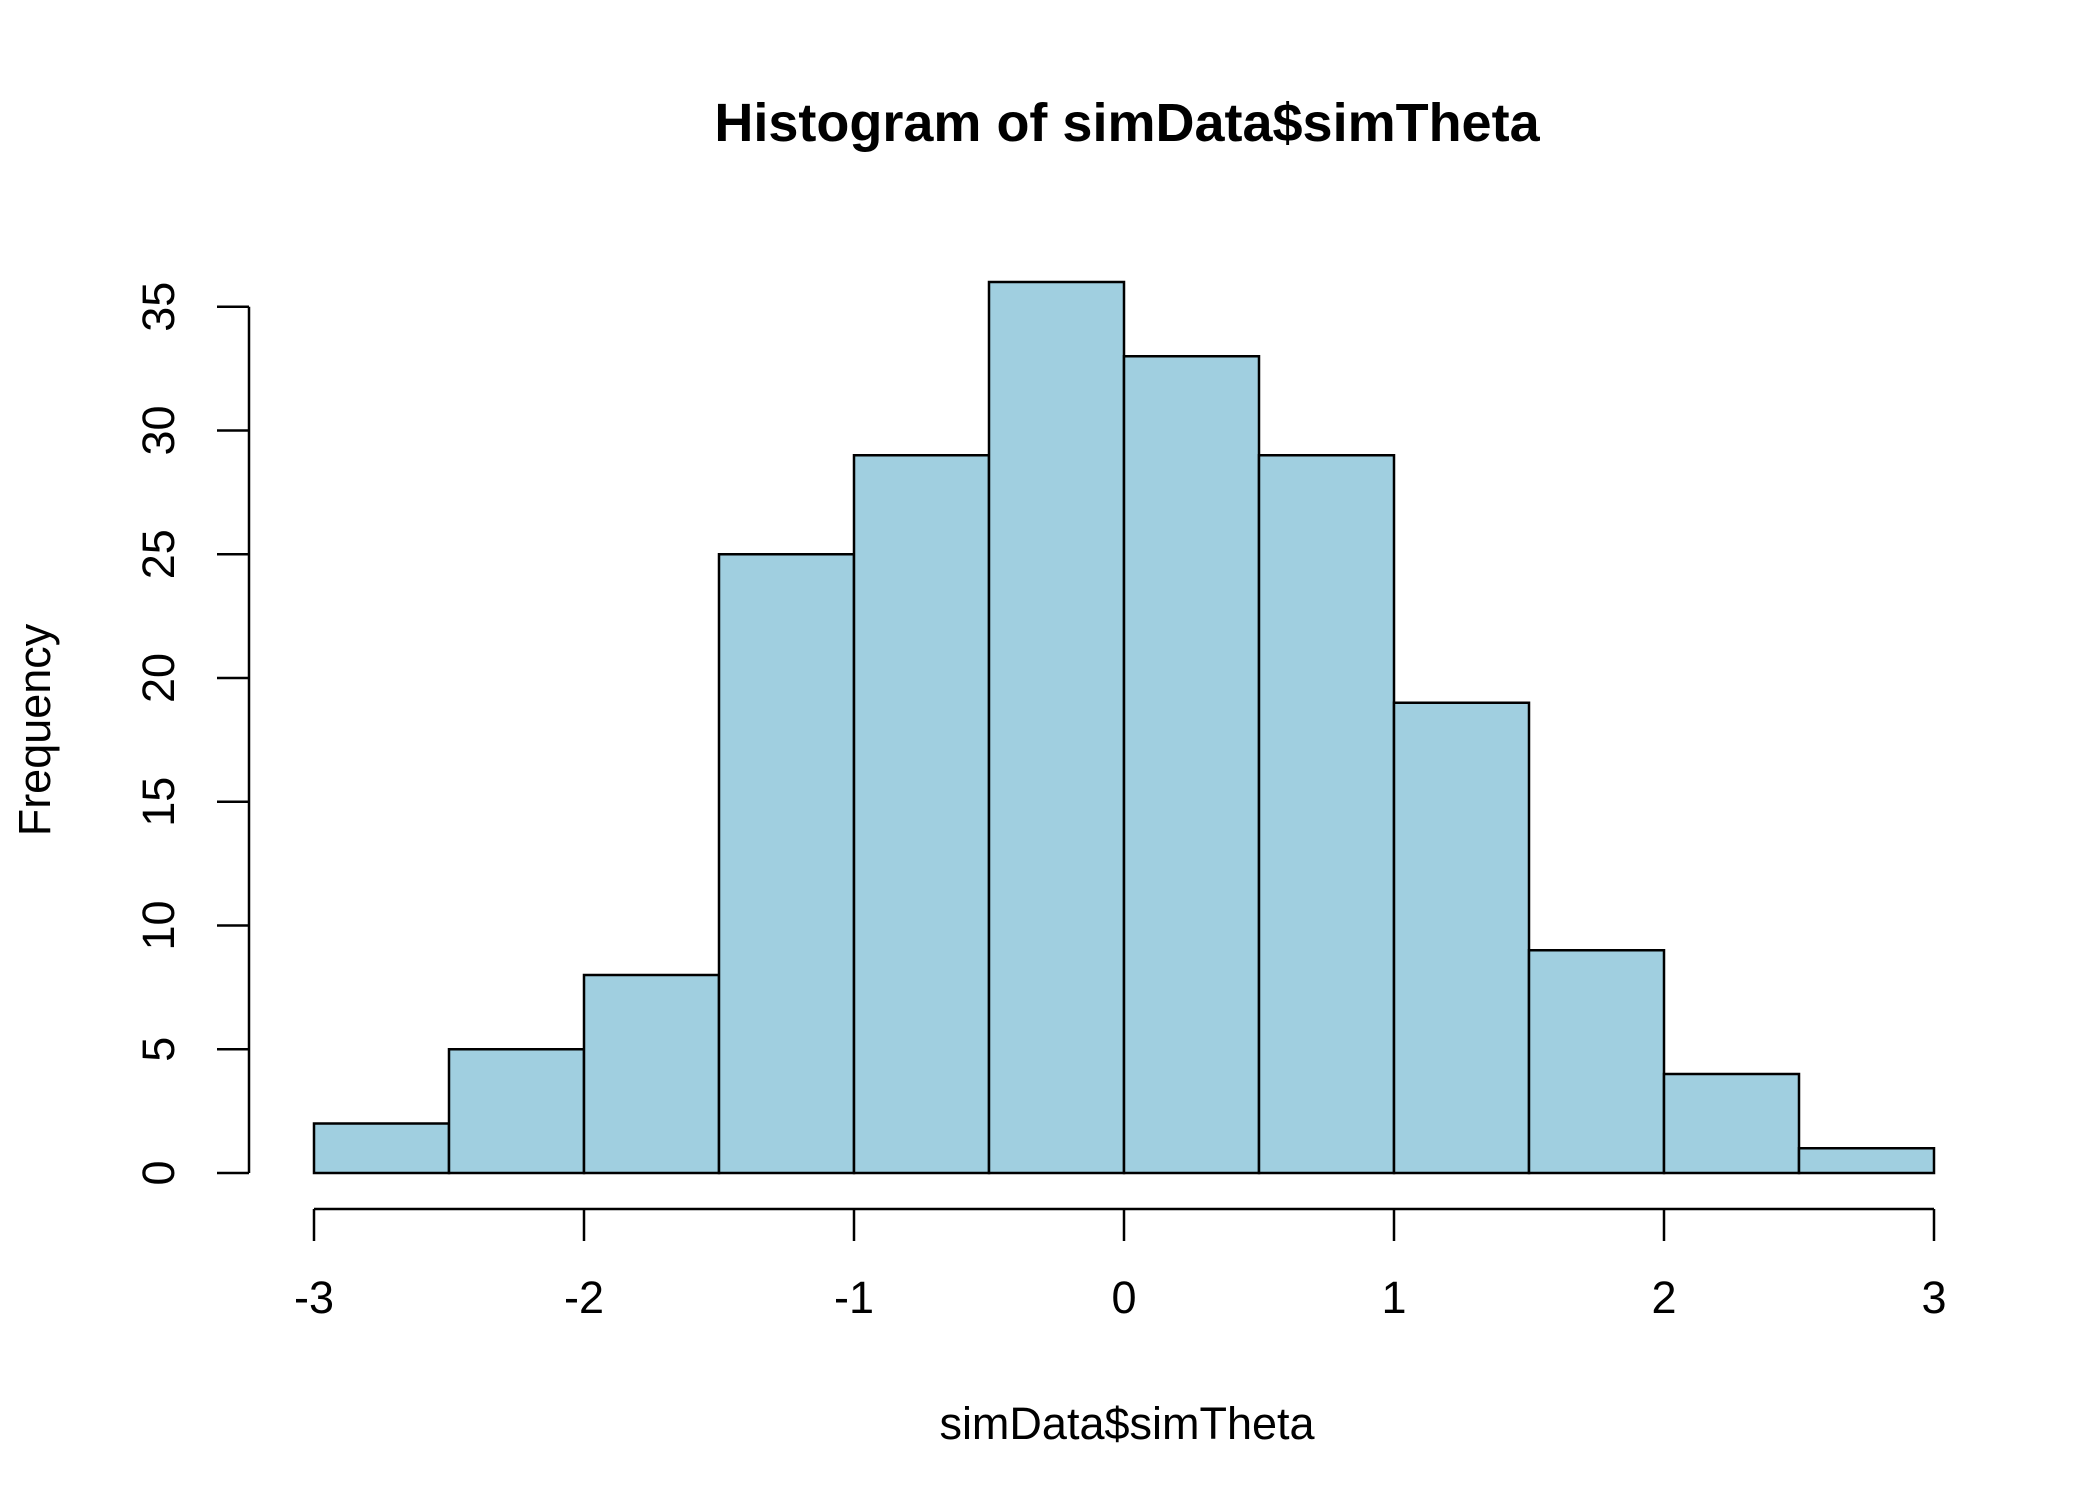 The image size is (2100, 1505). What do you see at coordinates (1127, 1423) in the screenshot?
I see `x-axis-label: simData$simTheta` at bounding box center [1127, 1423].